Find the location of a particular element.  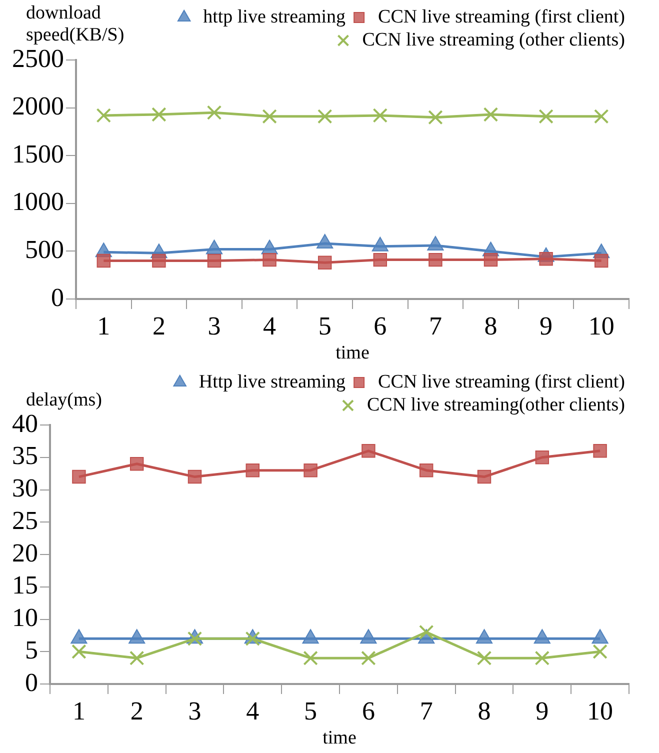

y-tick-label: 2000 is located at coordinates (38, 106).